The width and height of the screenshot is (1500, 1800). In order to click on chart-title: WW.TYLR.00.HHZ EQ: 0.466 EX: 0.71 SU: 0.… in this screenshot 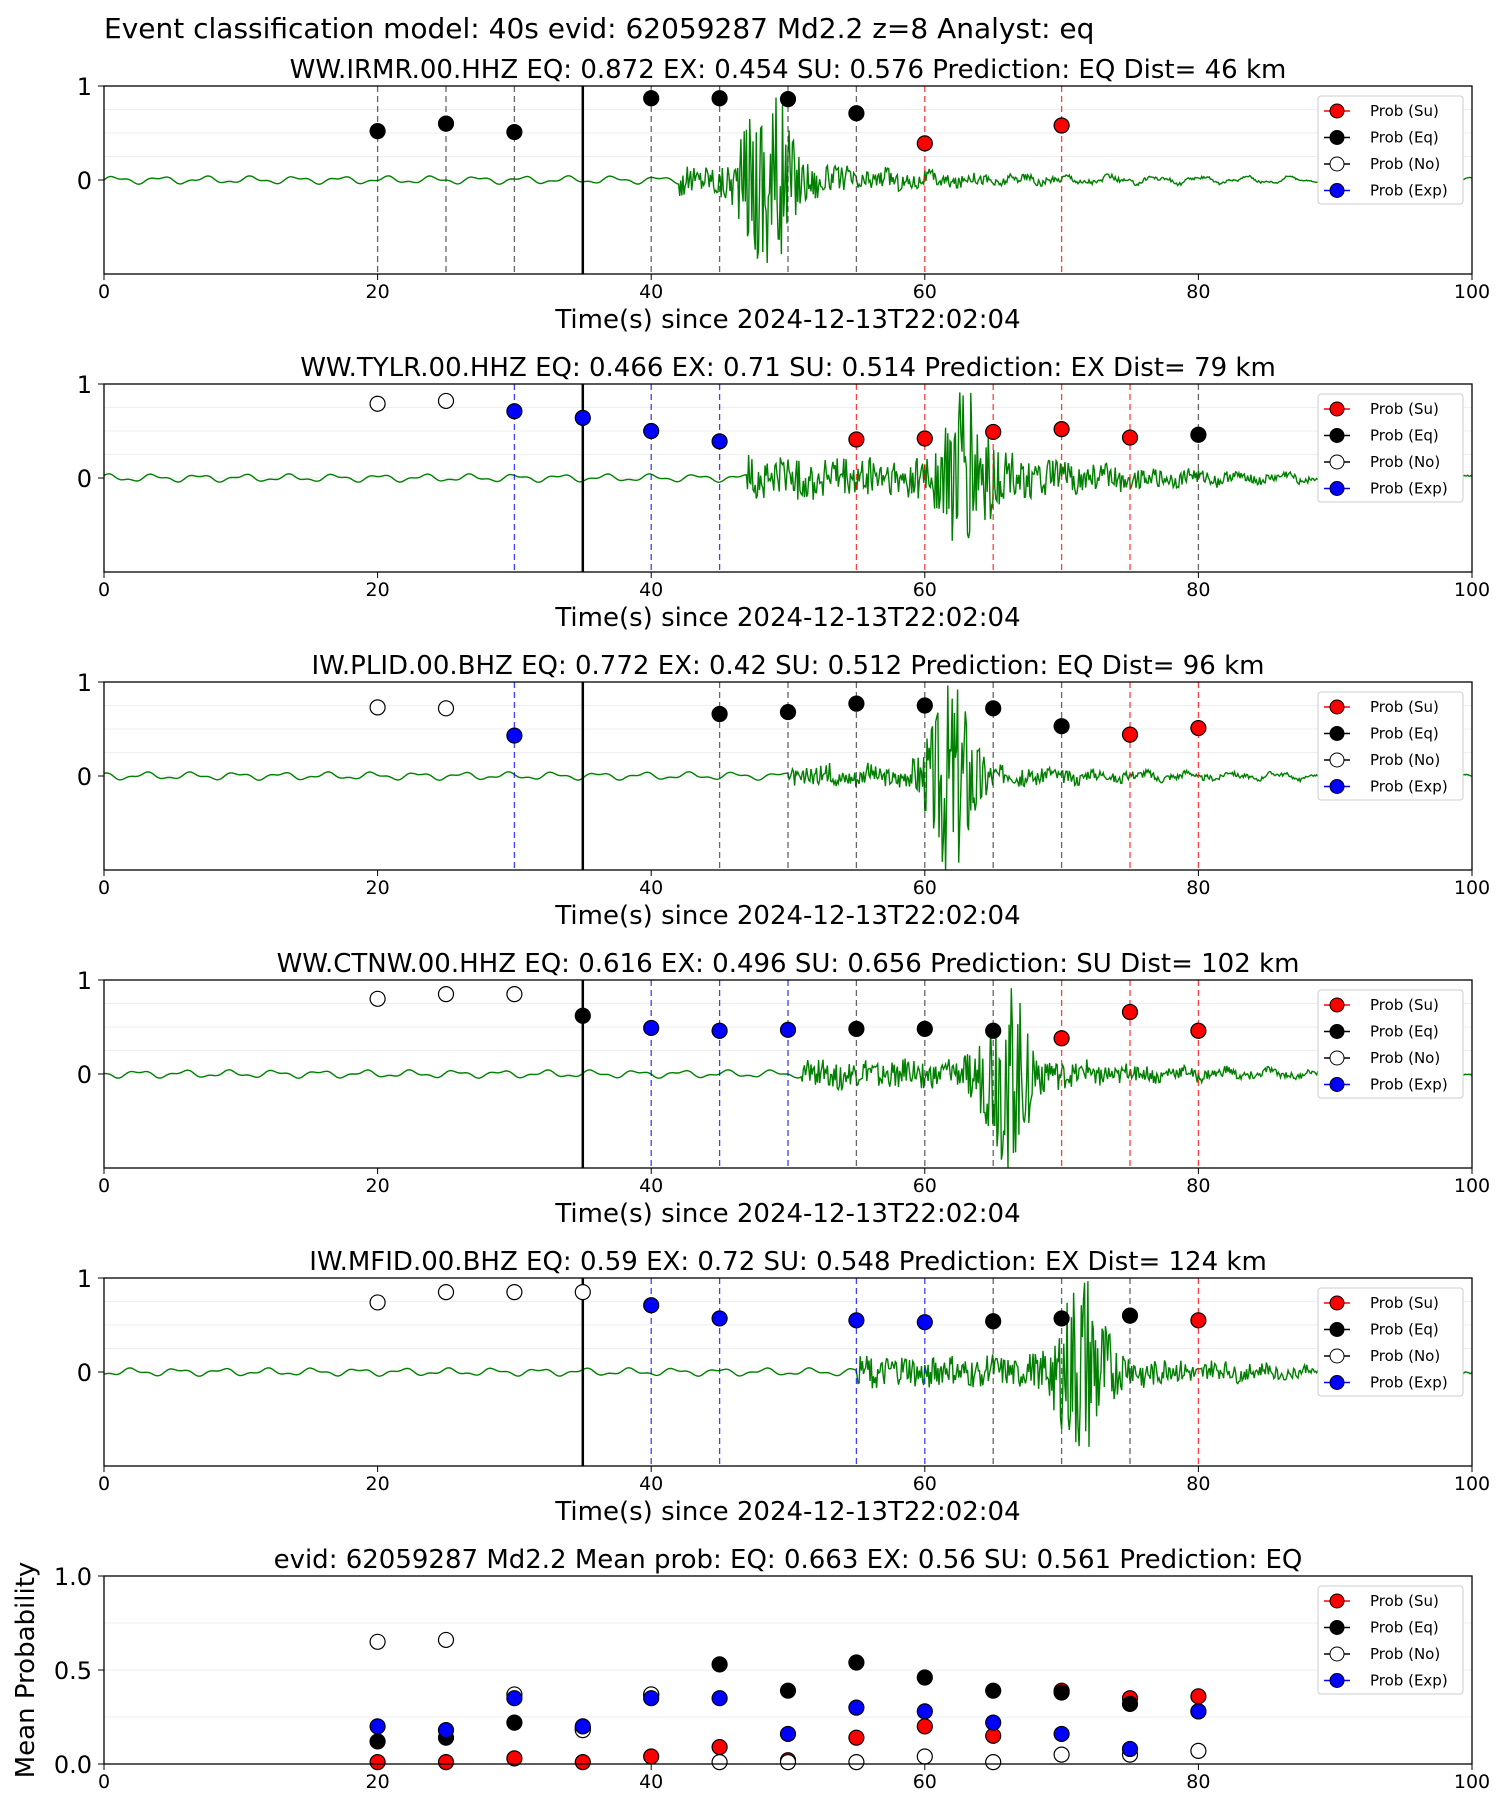, I will do `click(788, 368)`.